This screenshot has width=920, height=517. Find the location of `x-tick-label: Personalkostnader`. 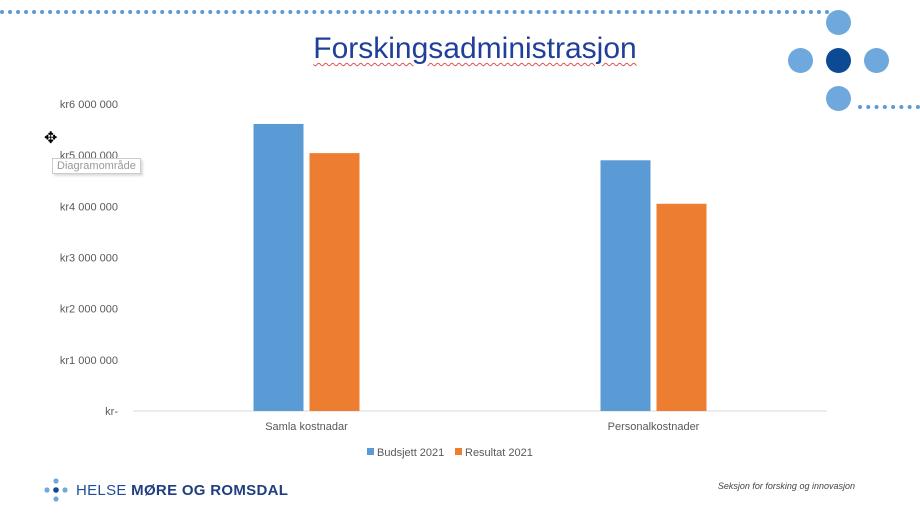

x-tick-label: Personalkostnader is located at coordinates (654, 427).